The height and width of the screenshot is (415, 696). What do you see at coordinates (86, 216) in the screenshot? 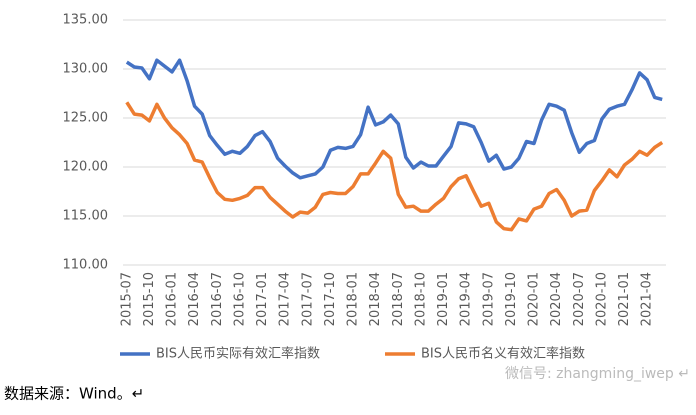
I see `y-tick-label: 115.00` at bounding box center [86, 216].